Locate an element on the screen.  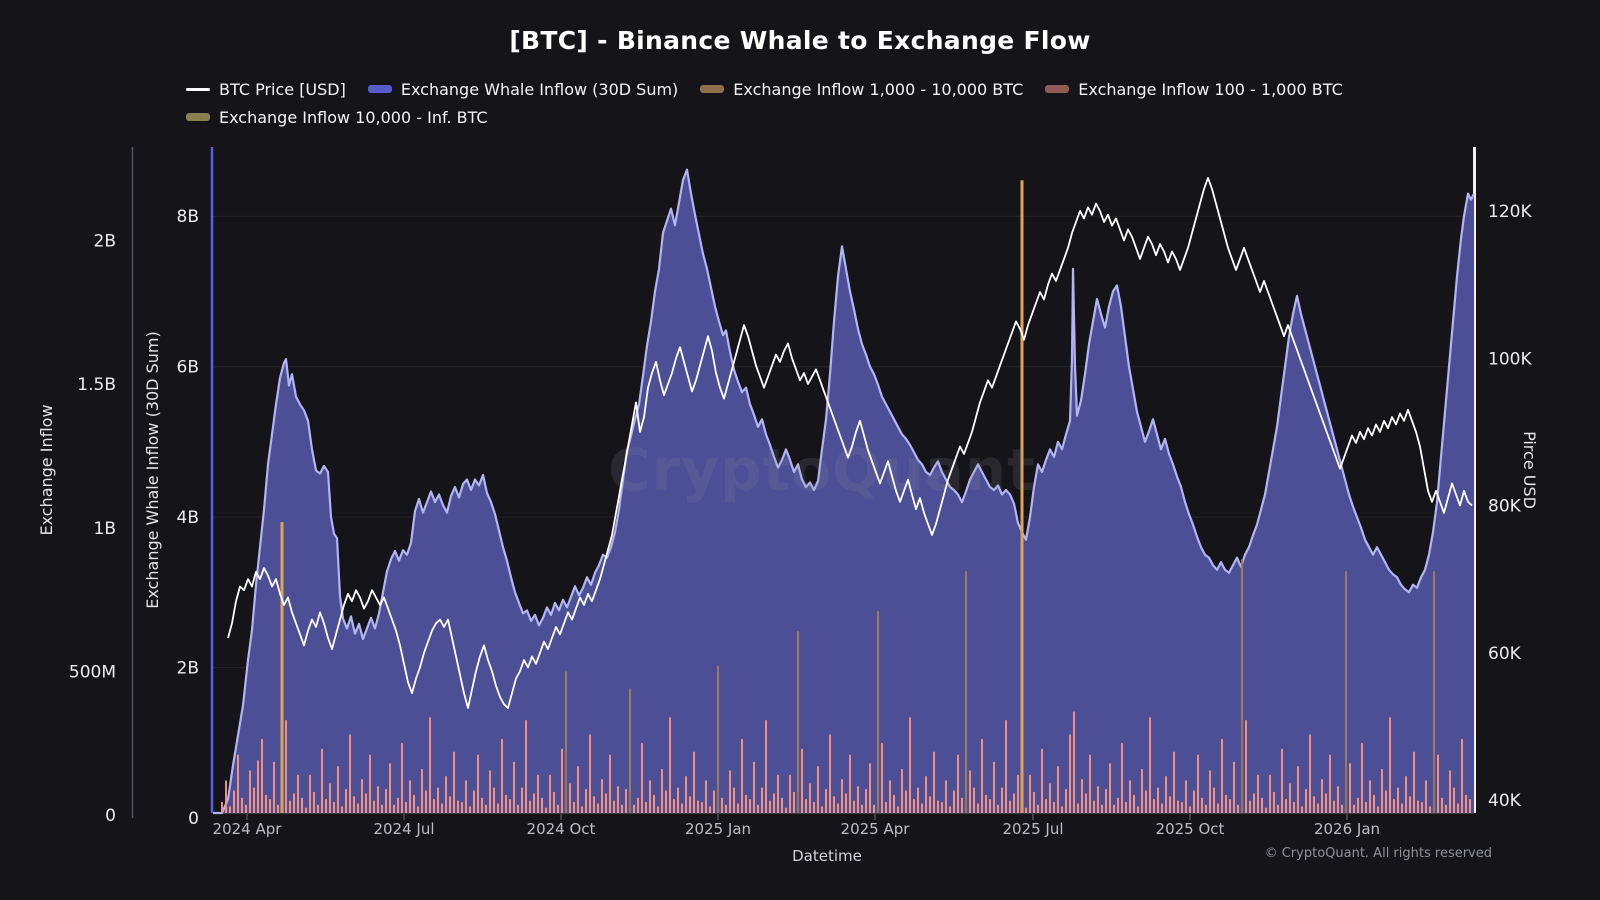
legend-item-whale-inflow: Exchange Whale Inflow (30D Sum) is located at coordinates (522, 89).